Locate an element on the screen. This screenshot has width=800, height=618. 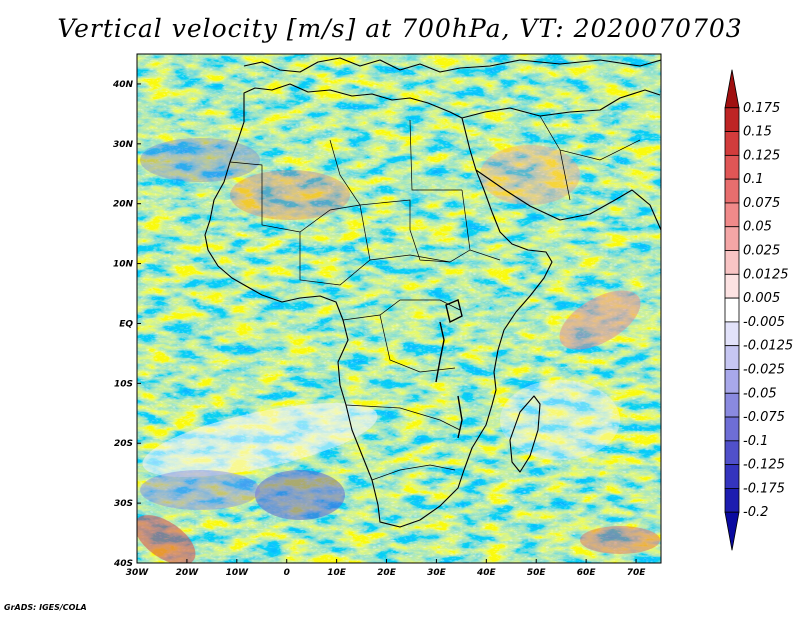
colorbar-label: -0.005 is located at coordinates (764, 322).